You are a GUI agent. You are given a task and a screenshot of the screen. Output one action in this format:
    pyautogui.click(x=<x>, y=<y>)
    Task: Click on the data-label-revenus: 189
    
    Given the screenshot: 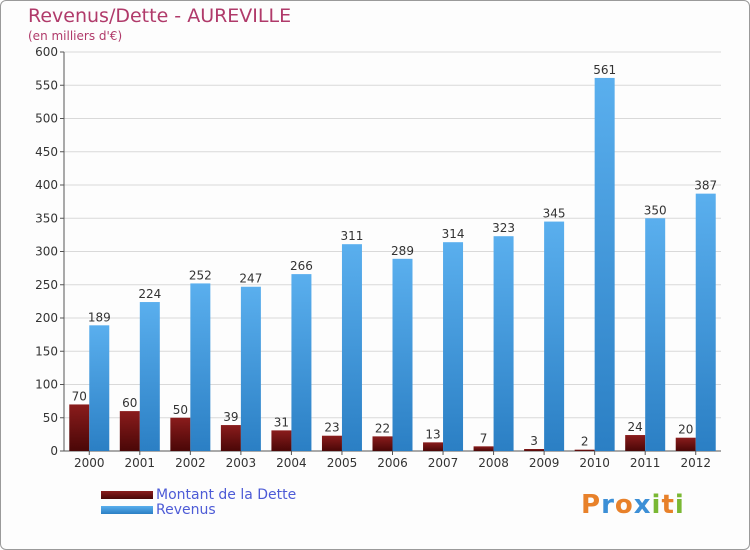 What is the action you would take?
    pyautogui.click(x=99, y=317)
    